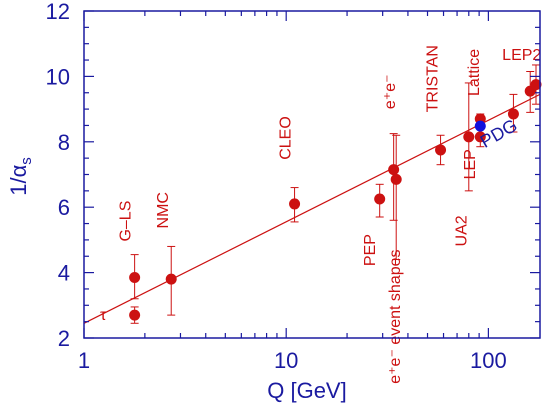  Describe the element at coordinates (395, 316) in the screenshot. I see `annotation-label: e⁺e⁻ event shapes` at that location.